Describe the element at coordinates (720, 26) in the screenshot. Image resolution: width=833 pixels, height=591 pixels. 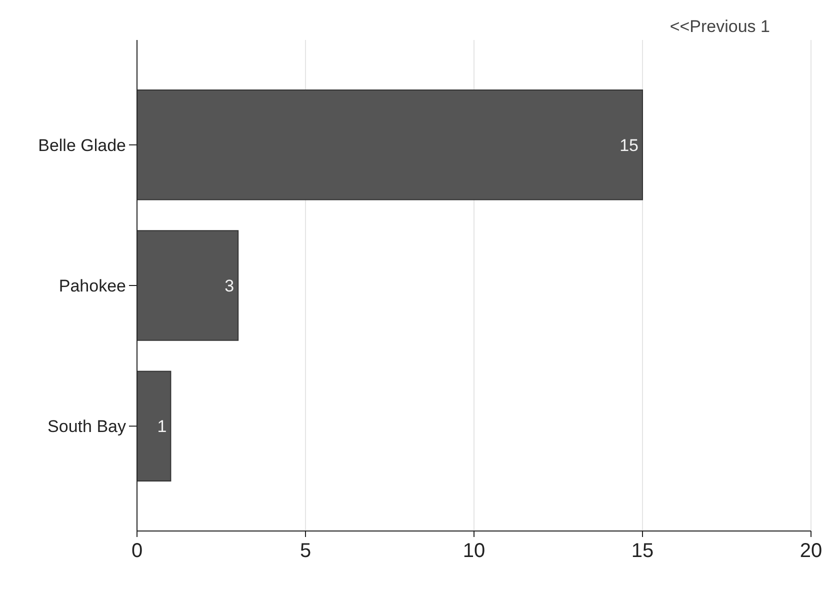
I see `text: <<Previous 1` at that location.